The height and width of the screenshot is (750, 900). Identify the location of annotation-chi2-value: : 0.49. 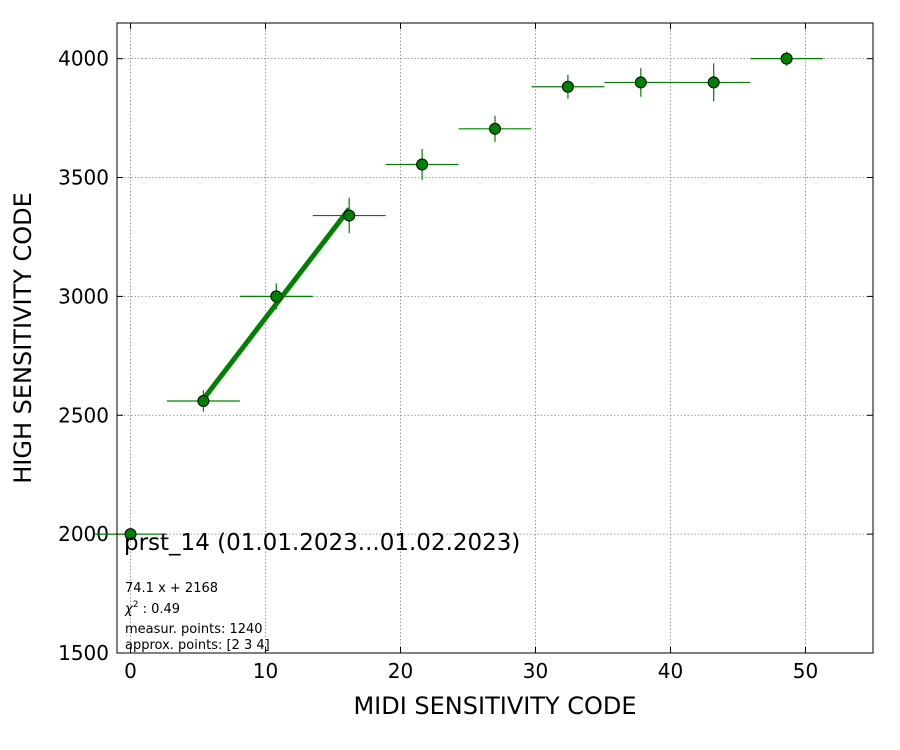
(159, 609).